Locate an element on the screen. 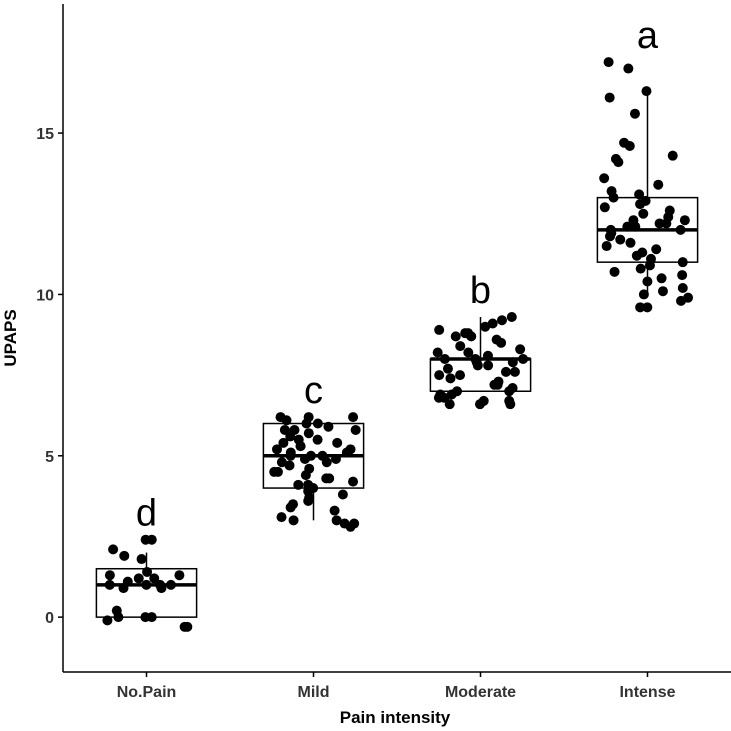 The image size is (731, 731). significance-letter: a is located at coordinates (648, 36).